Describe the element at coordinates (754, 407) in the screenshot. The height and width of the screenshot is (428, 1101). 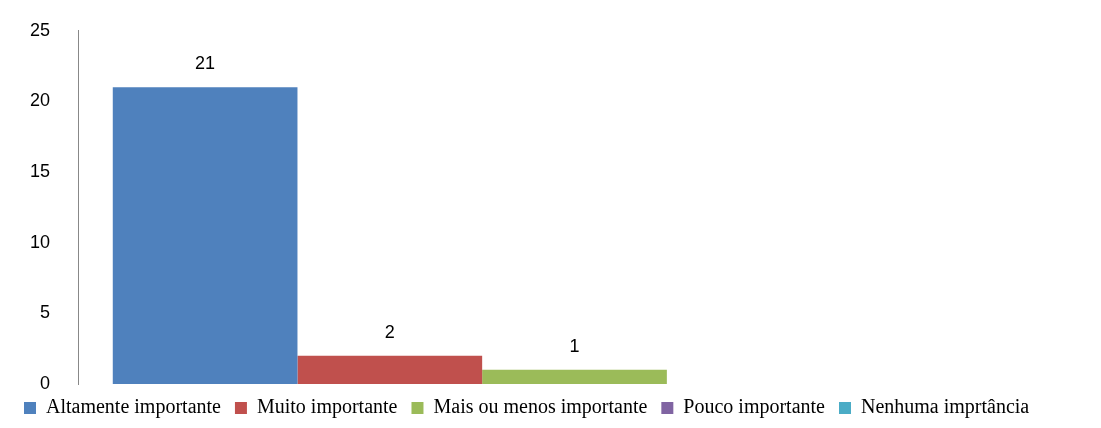
I see `legend-label: Pouco importante` at that location.